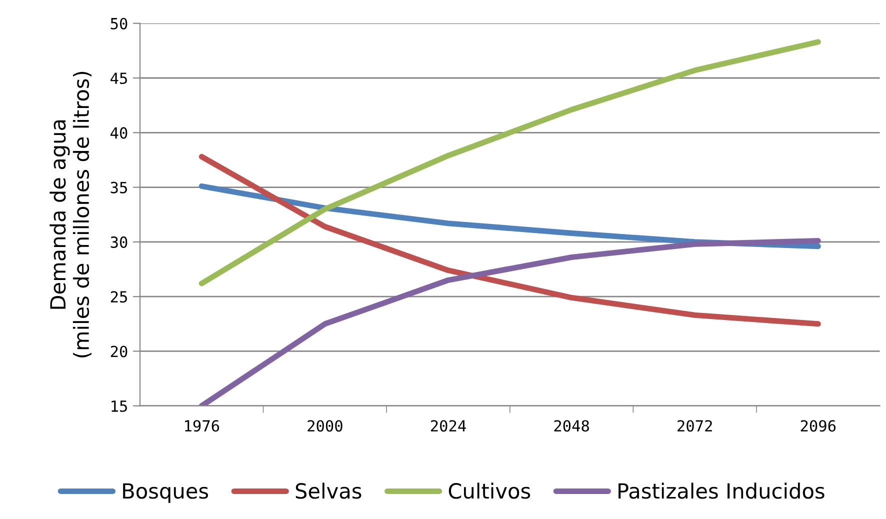 The image size is (886, 519). What do you see at coordinates (329, 490) in the screenshot?
I see `legend-label: Selvas` at bounding box center [329, 490].